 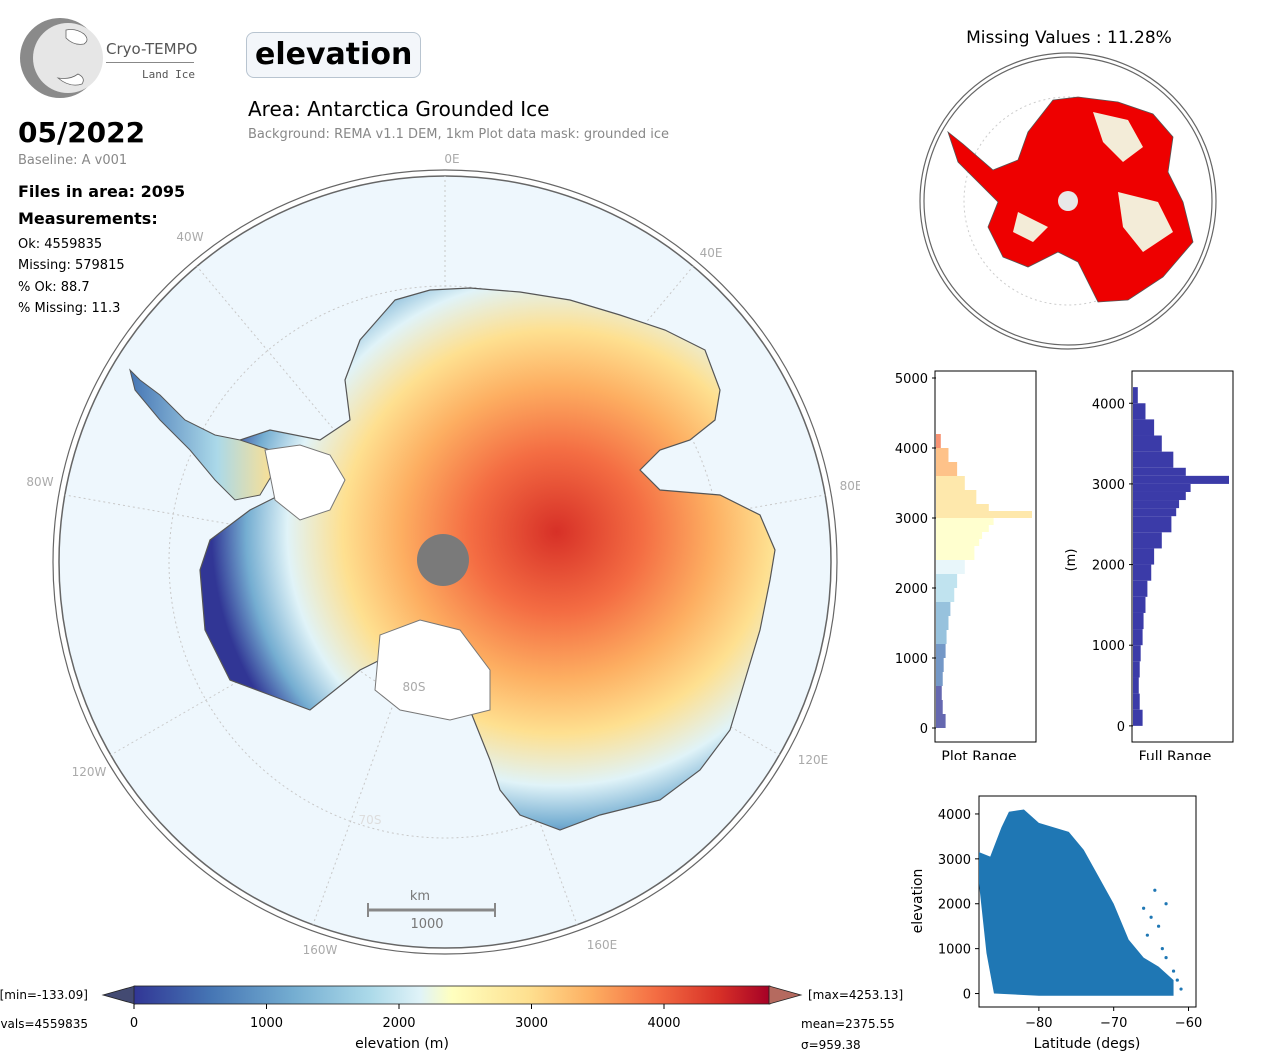 I want to click on lon-label-120e: 120E, so click(x=813, y=760).